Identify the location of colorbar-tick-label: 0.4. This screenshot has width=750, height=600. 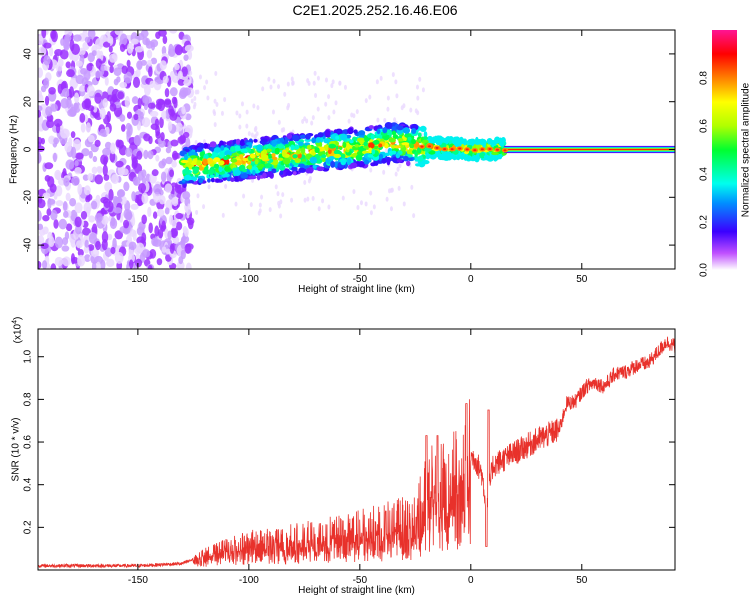
(704, 174).